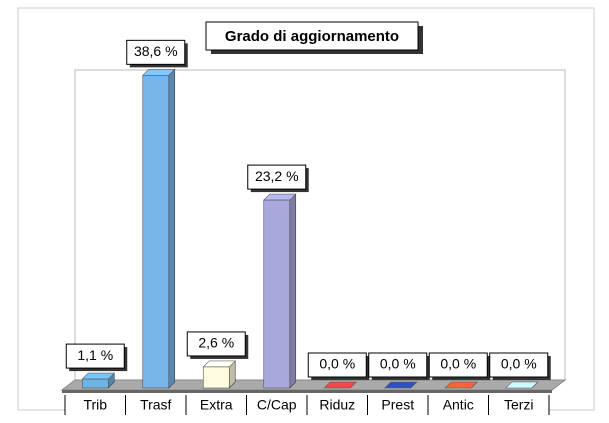 This screenshot has width=609, height=423. Describe the element at coordinates (95, 405) in the screenshot. I see `x-tick-label: Trib` at that location.